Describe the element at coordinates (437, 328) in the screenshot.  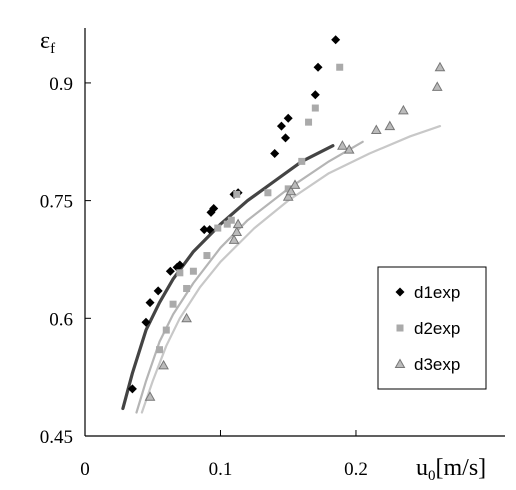
I see `legend-label-d2exp: d2exp` at that location.